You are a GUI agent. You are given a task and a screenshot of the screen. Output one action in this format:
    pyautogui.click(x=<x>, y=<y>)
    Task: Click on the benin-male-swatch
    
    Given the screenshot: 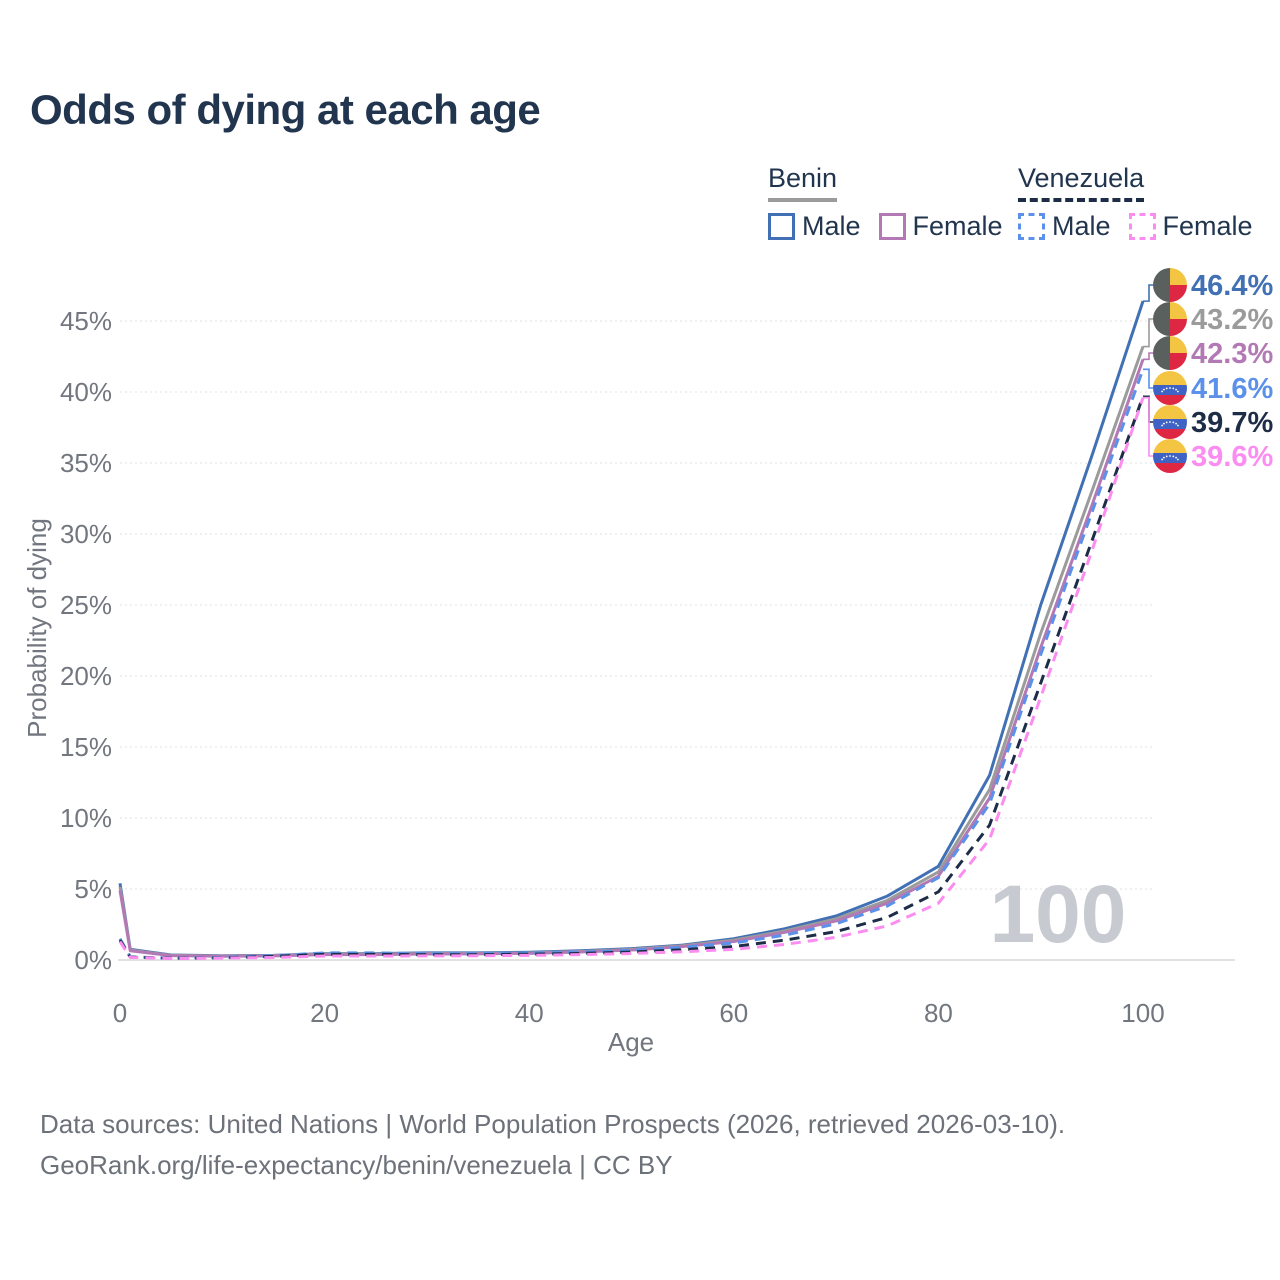 What is the action you would take?
    pyautogui.click(x=781, y=226)
    